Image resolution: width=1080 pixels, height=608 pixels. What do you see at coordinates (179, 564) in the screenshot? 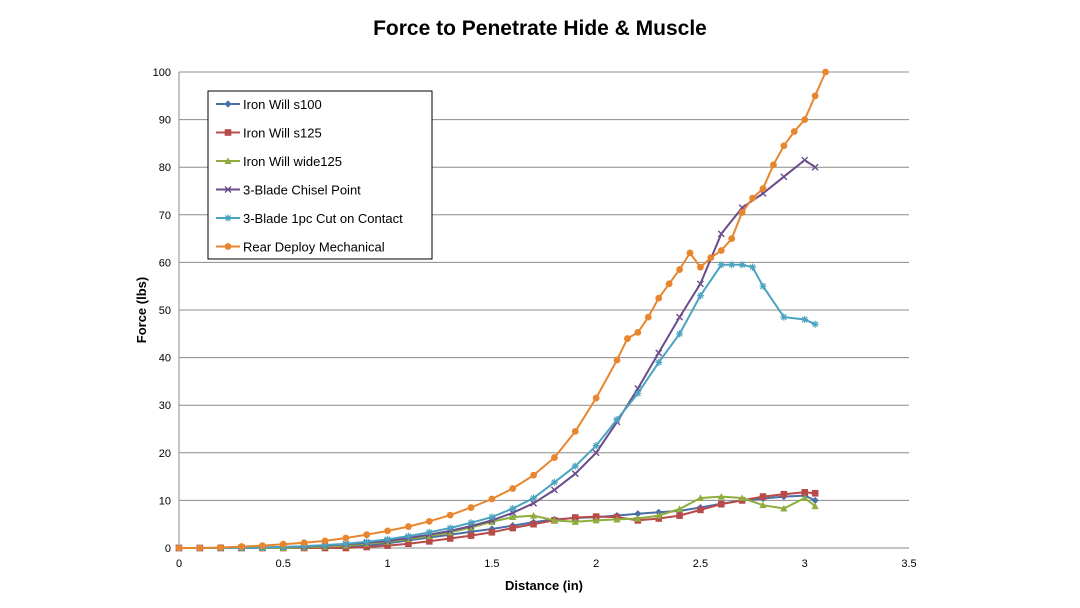
I see `x-tick-label: 0` at bounding box center [179, 564].